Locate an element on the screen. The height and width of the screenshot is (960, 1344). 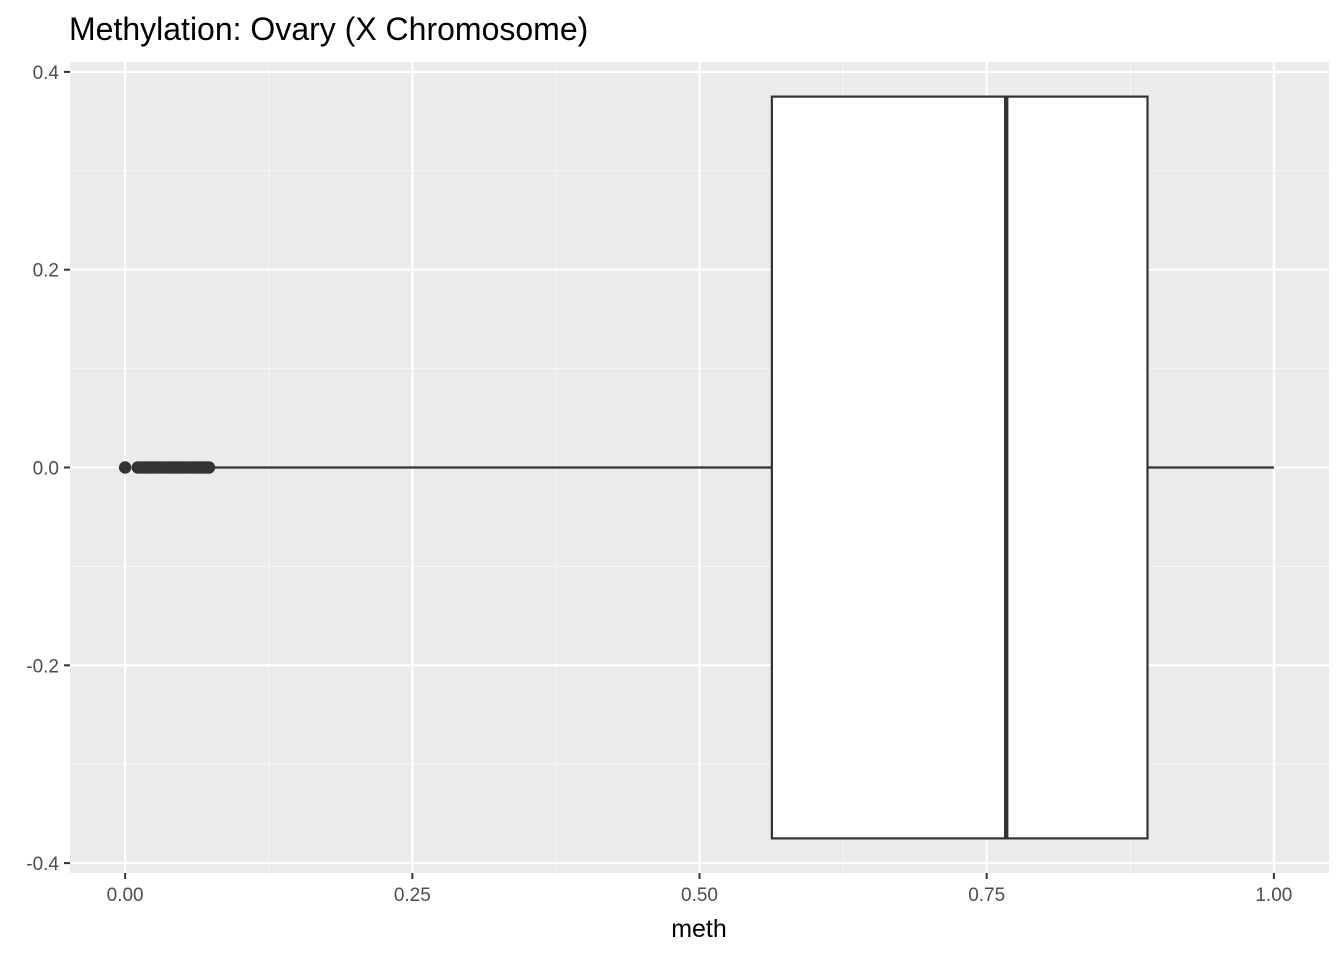
y-tick-label: -0.2 is located at coordinates (42, 666).